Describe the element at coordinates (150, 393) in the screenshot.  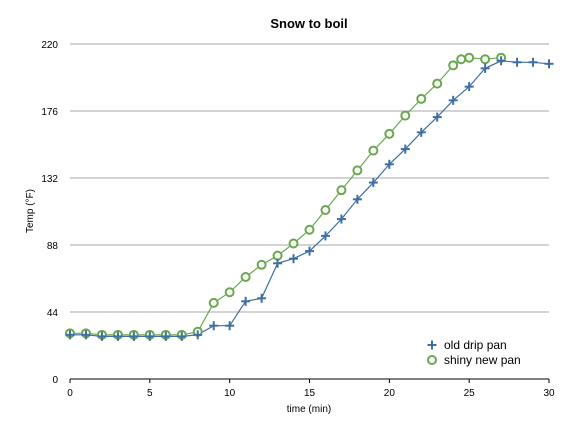
I see `x-tick-label: 5` at that location.